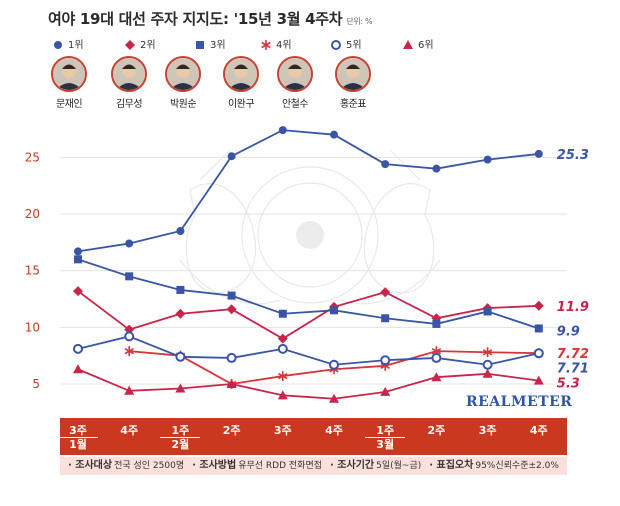 Image resolution: width=620 pixels, height=506 pixels. What do you see at coordinates (346, 43) in the screenshot?
I see `legend-item: 5위` at bounding box center [346, 43].